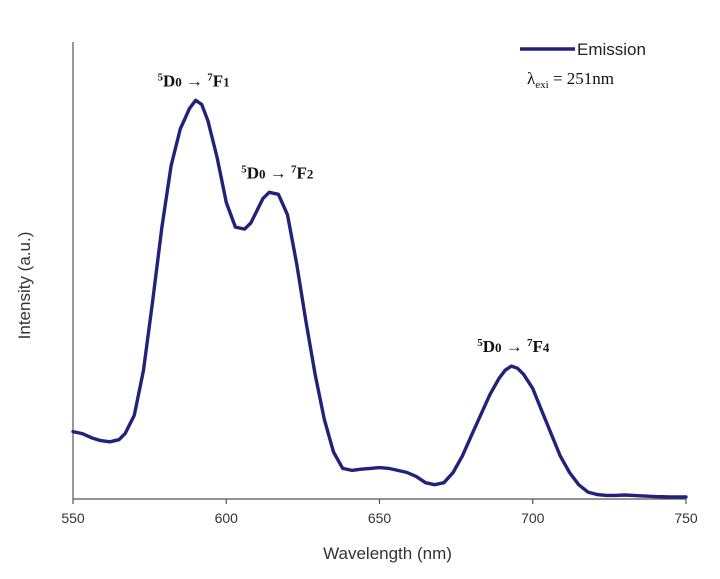 Image resolution: width=720 pixels, height=579 pixels. What do you see at coordinates (686, 518) in the screenshot?
I see `x-tick-label: 750` at bounding box center [686, 518].